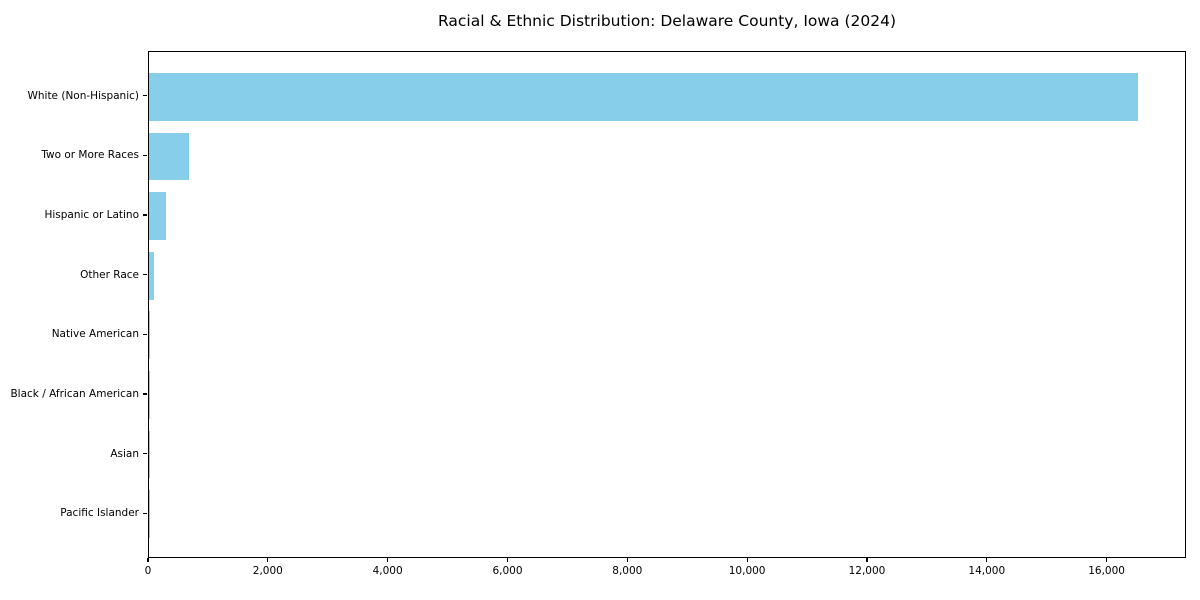 The height and width of the screenshot is (600, 1200). What do you see at coordinates (145, 454) in the screenshot?
I see `y-tick-asian` at bounding box center [145, 454].